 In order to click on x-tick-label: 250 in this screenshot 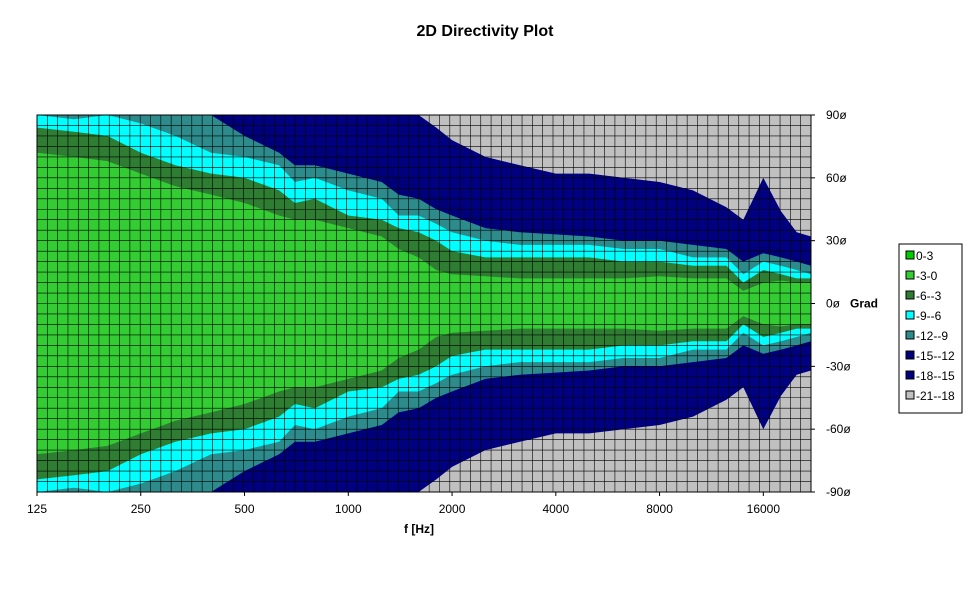, I will do `click(141, 509)`.